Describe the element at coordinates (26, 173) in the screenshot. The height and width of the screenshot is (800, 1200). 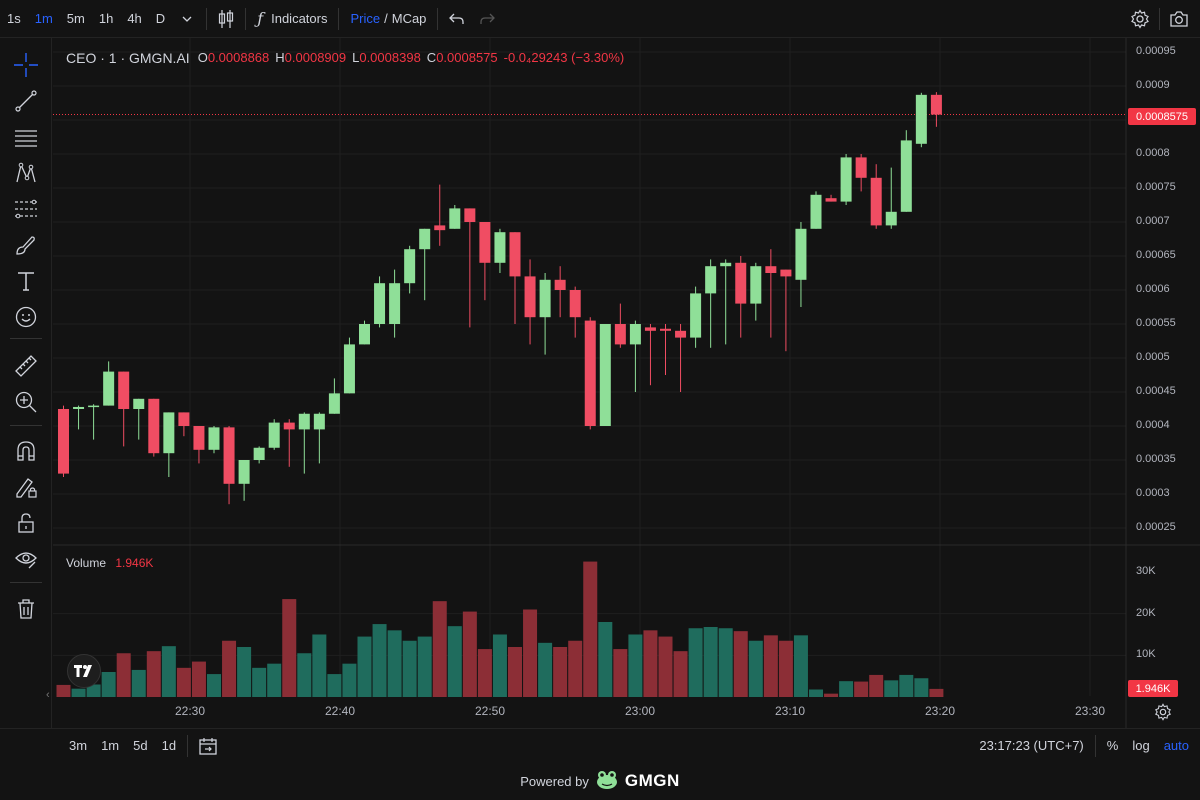
I see `pattern-tool-icon` at that location.